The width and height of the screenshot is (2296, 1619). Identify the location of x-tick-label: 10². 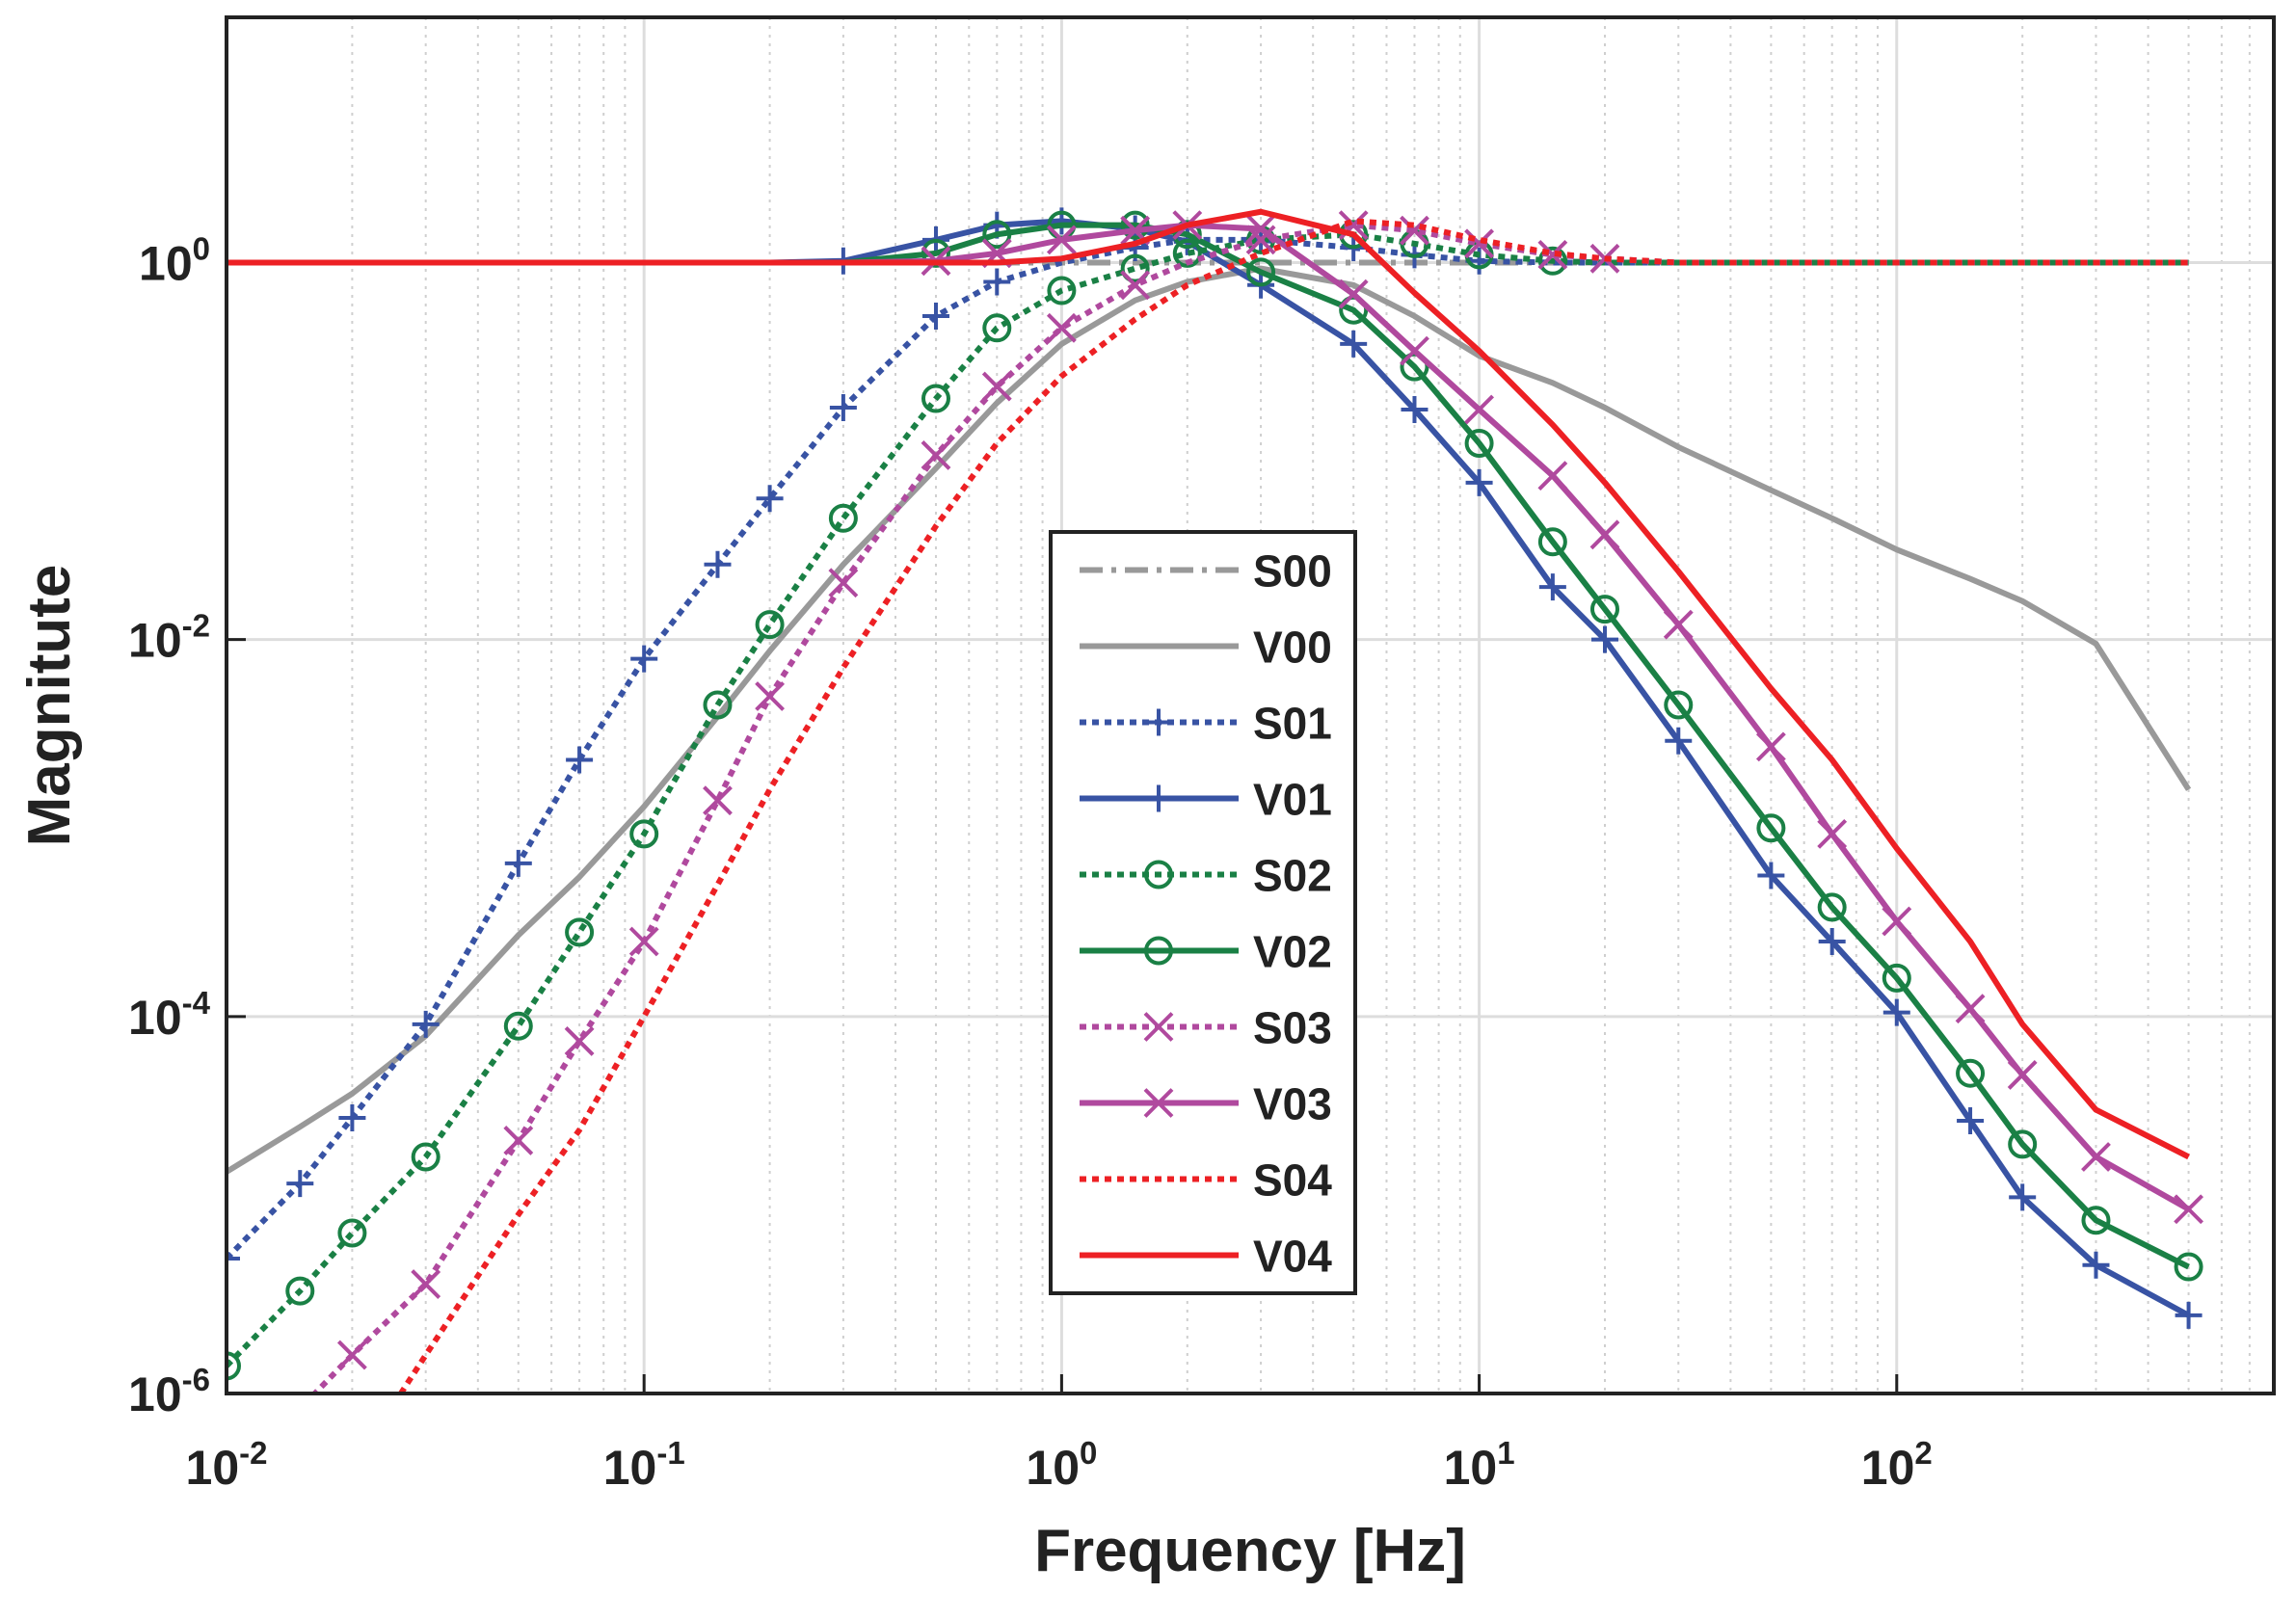
(1897, 1465).